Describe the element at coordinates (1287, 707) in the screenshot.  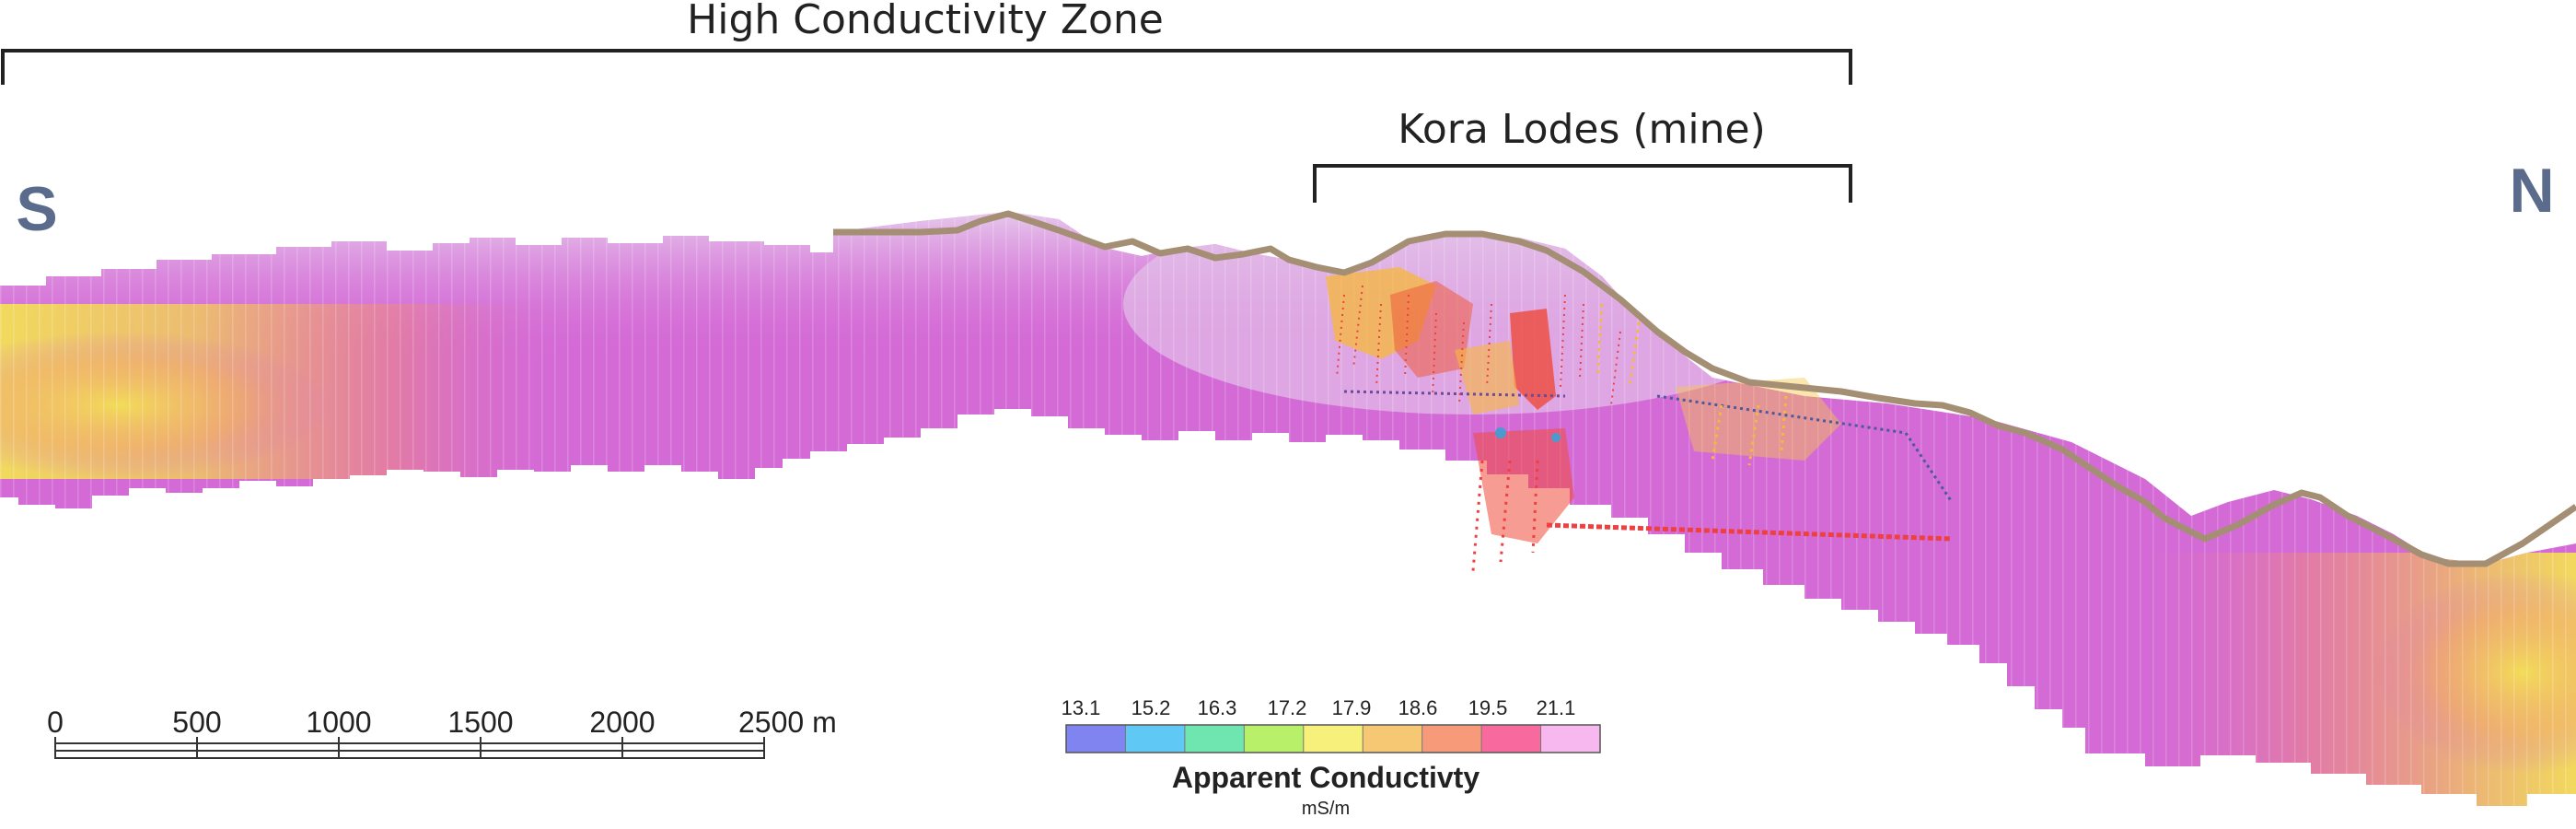
I see `legend-value-label: 17.2` at that location.